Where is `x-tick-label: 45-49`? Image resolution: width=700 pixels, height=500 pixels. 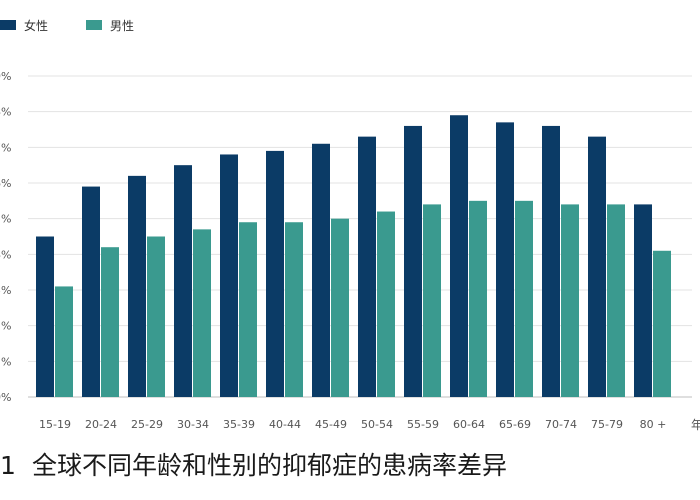
x-tick-label: 45-49 is located at coordinates (331, 424).